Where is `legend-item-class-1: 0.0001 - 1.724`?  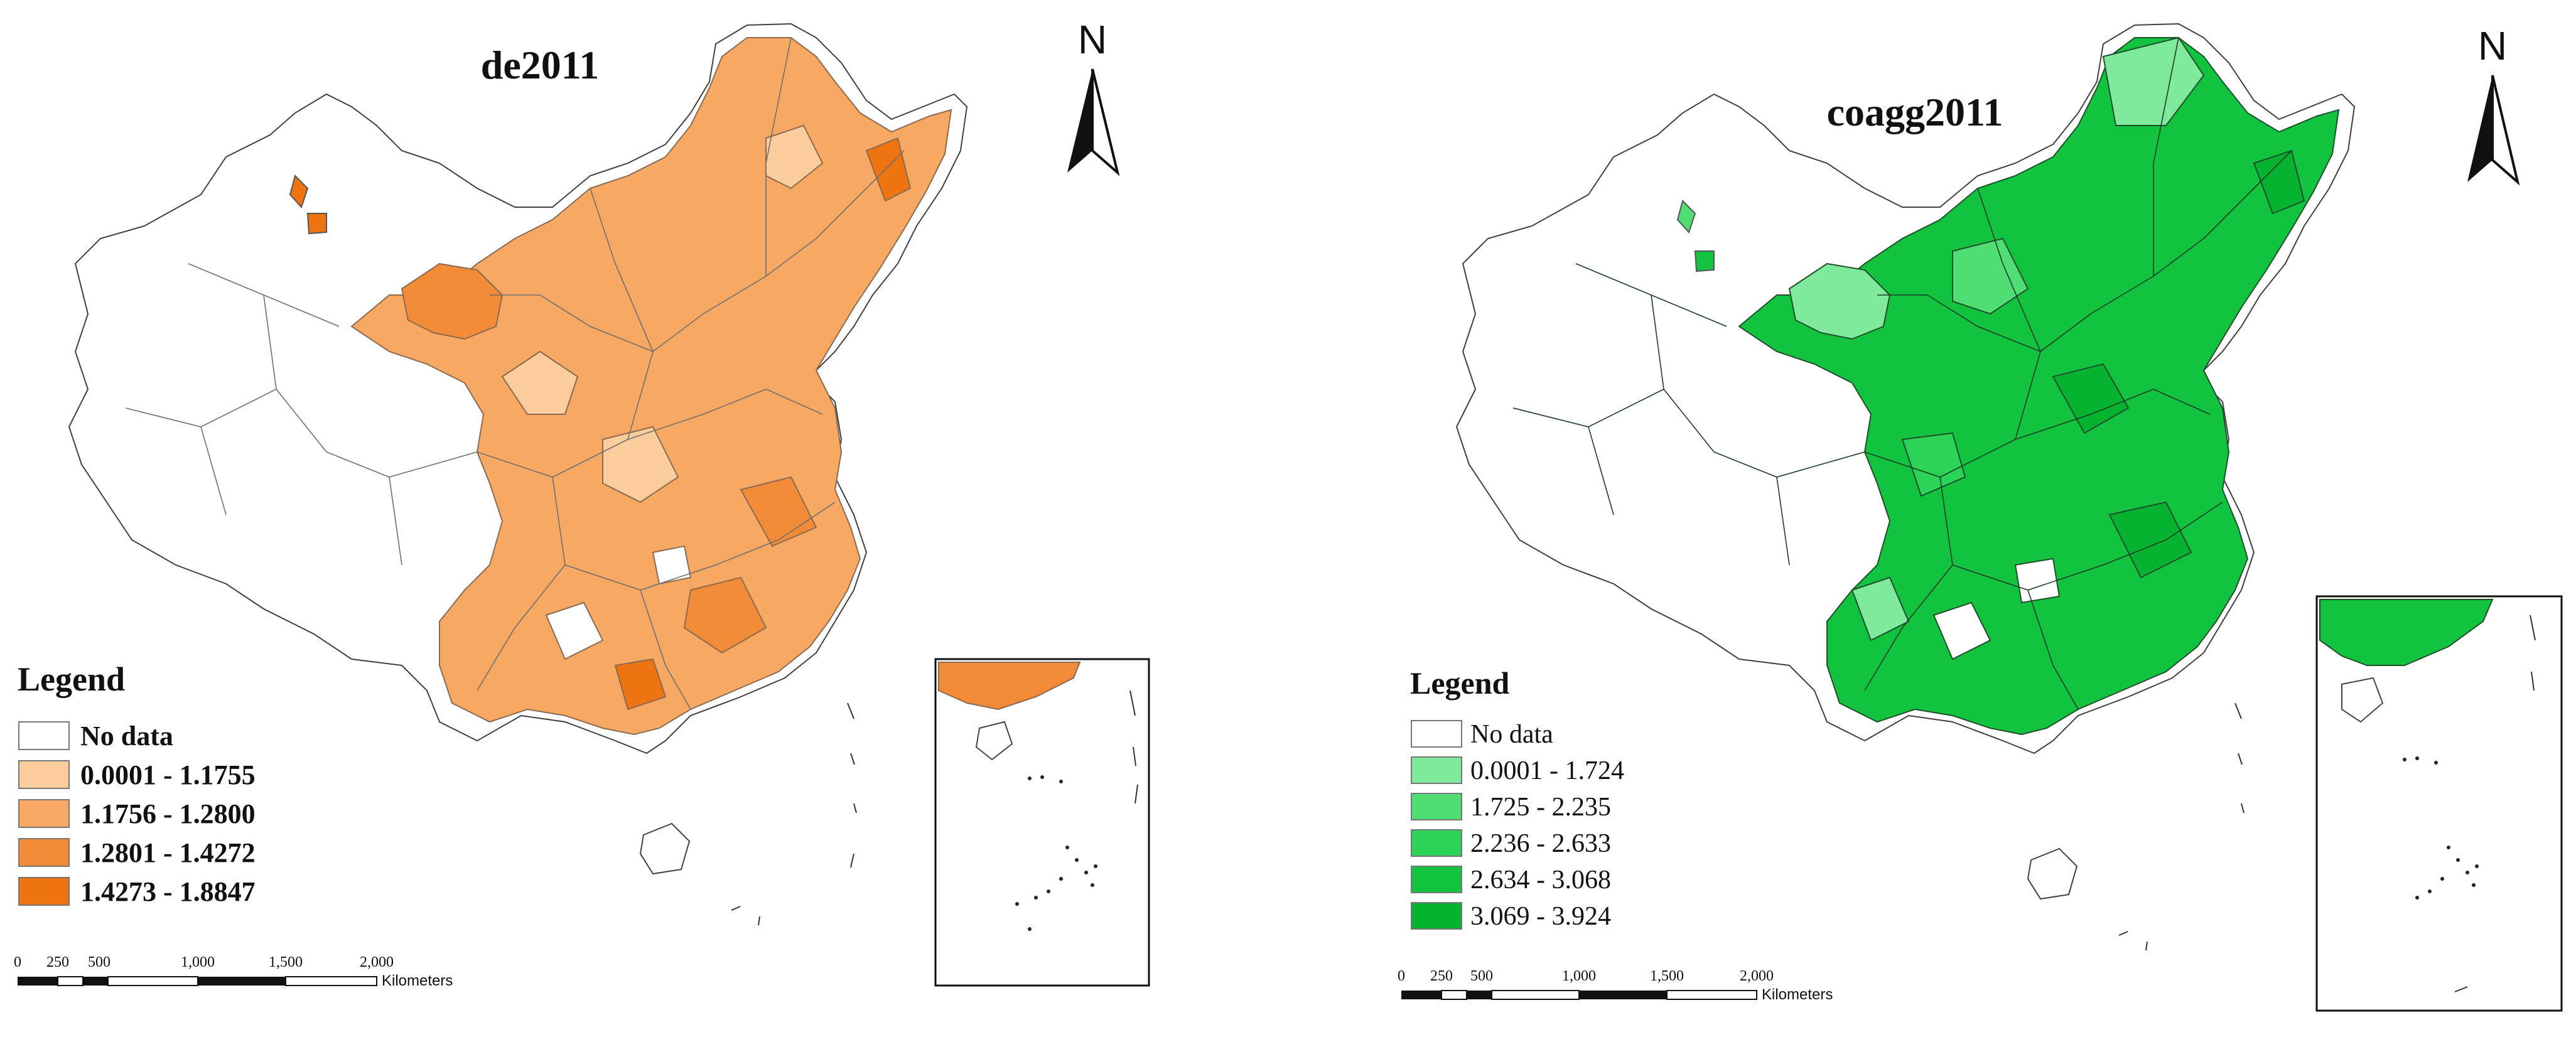 legend-item-class-1: 0.0001 - 1.724 is located at coordinates (1517, 770).